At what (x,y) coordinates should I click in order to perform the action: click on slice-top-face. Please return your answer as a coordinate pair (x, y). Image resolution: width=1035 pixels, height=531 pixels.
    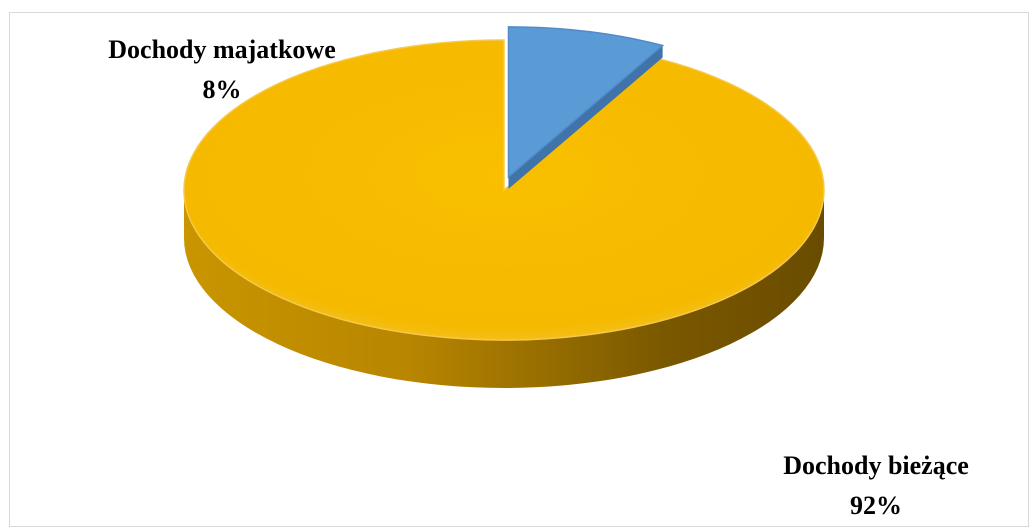
    Looking at the image, I should click on (586, 102).